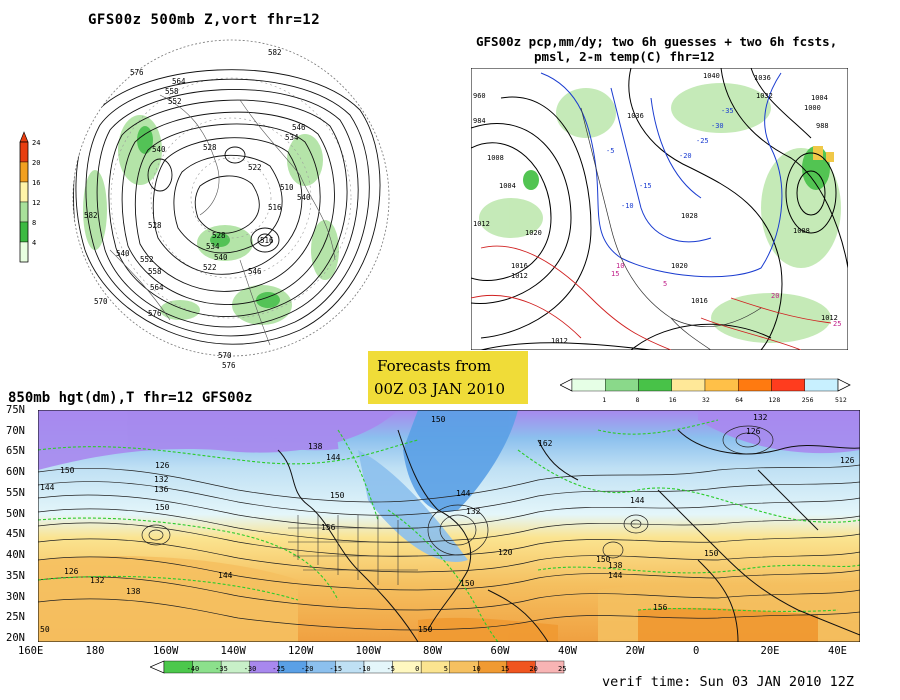 This screenshot has width=900, height=700. I want to click on vorticity-colorbar, so click(24, 197).